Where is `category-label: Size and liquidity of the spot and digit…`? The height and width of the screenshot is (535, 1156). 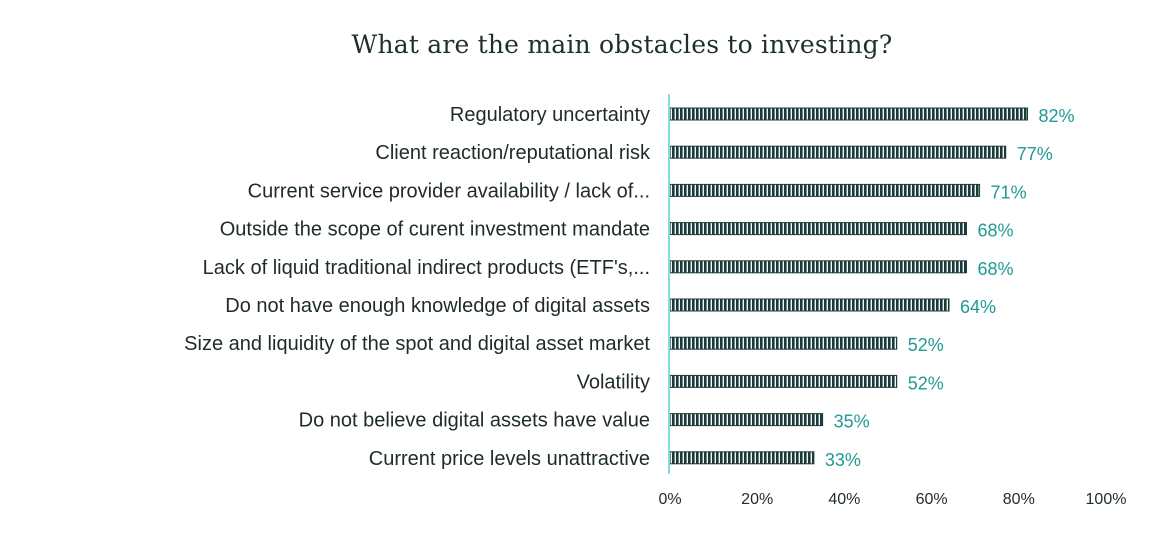 category-label: Size and liquidity of the spot and digit… is located at coordinates (417, 344).